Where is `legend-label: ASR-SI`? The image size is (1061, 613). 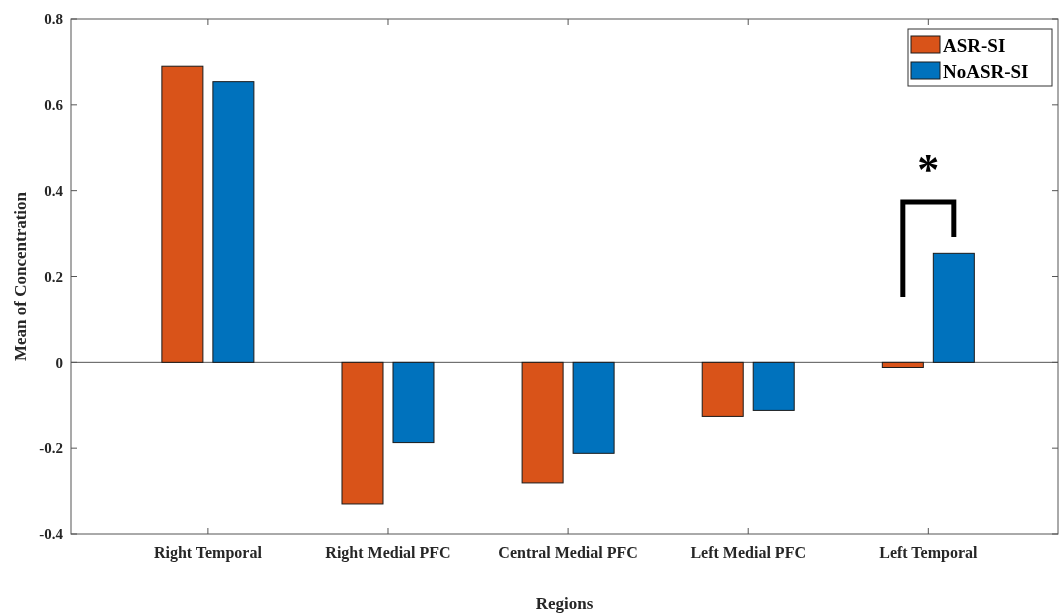
legend-label: ASR-SI is located at coordinates (974, 45).